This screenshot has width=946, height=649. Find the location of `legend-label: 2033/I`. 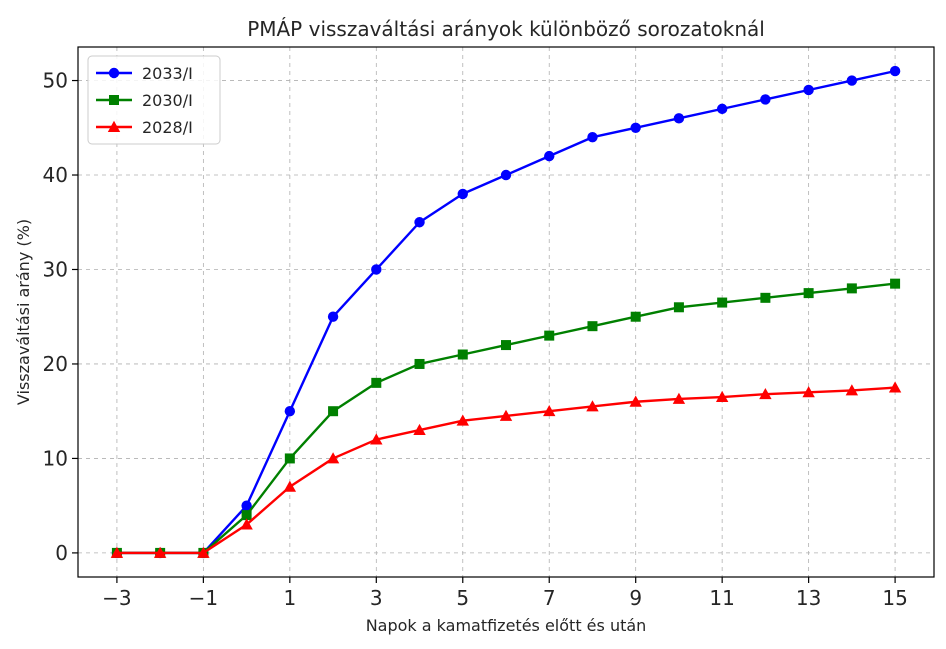

legend-label: 2033/I is located at coordinates (167, 73).